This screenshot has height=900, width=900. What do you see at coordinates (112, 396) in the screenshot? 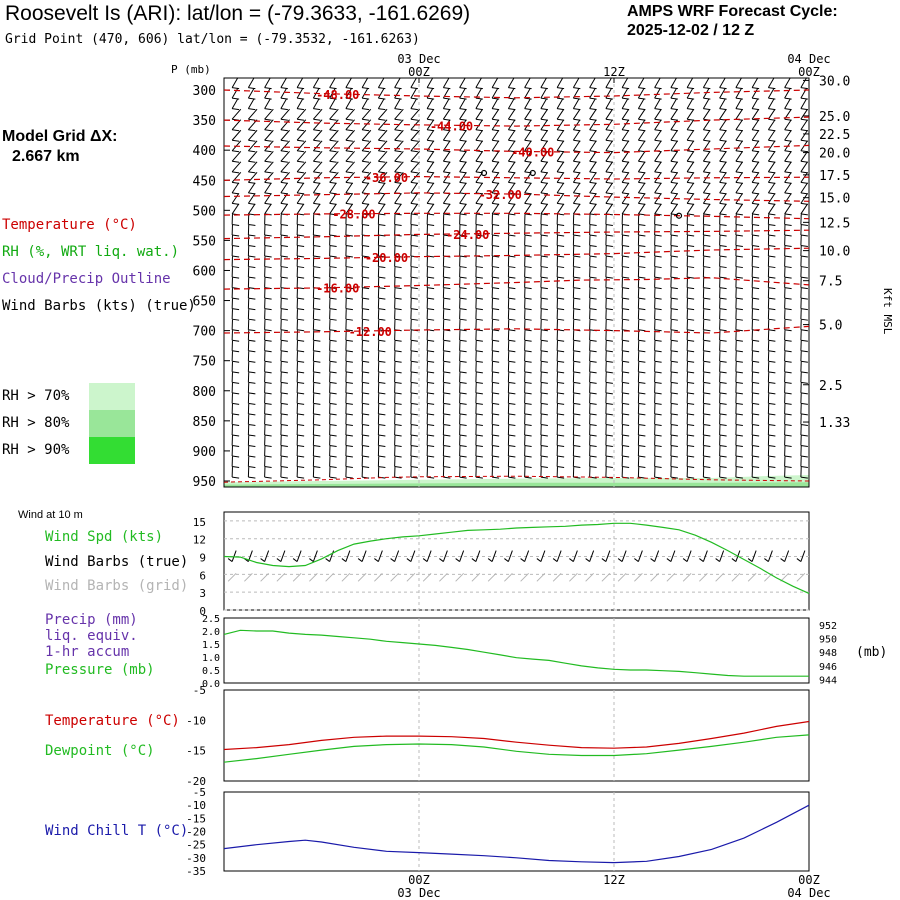
I see `rh-legend-70-swatch` at bounding box center [112, 396].